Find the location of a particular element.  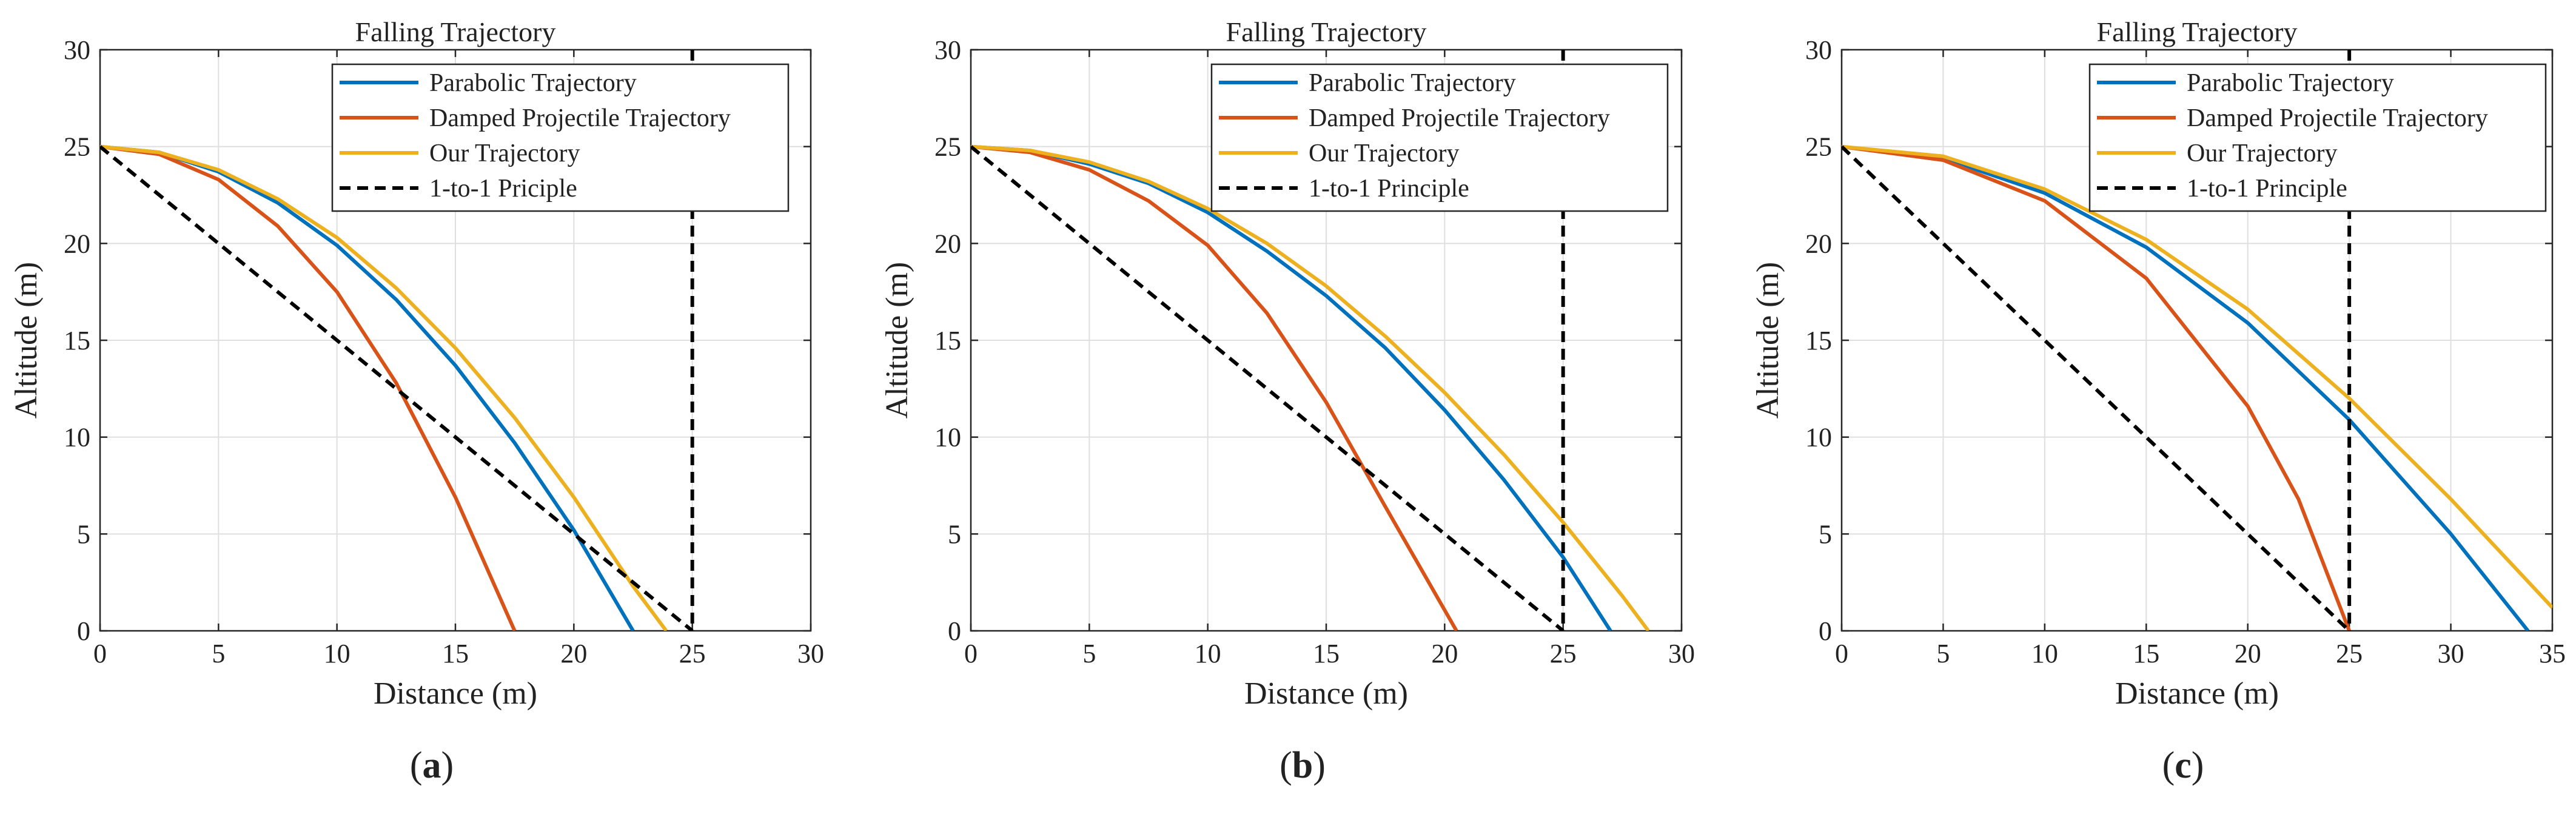

panel-label: (b) is located at coordinates (1303, 766).